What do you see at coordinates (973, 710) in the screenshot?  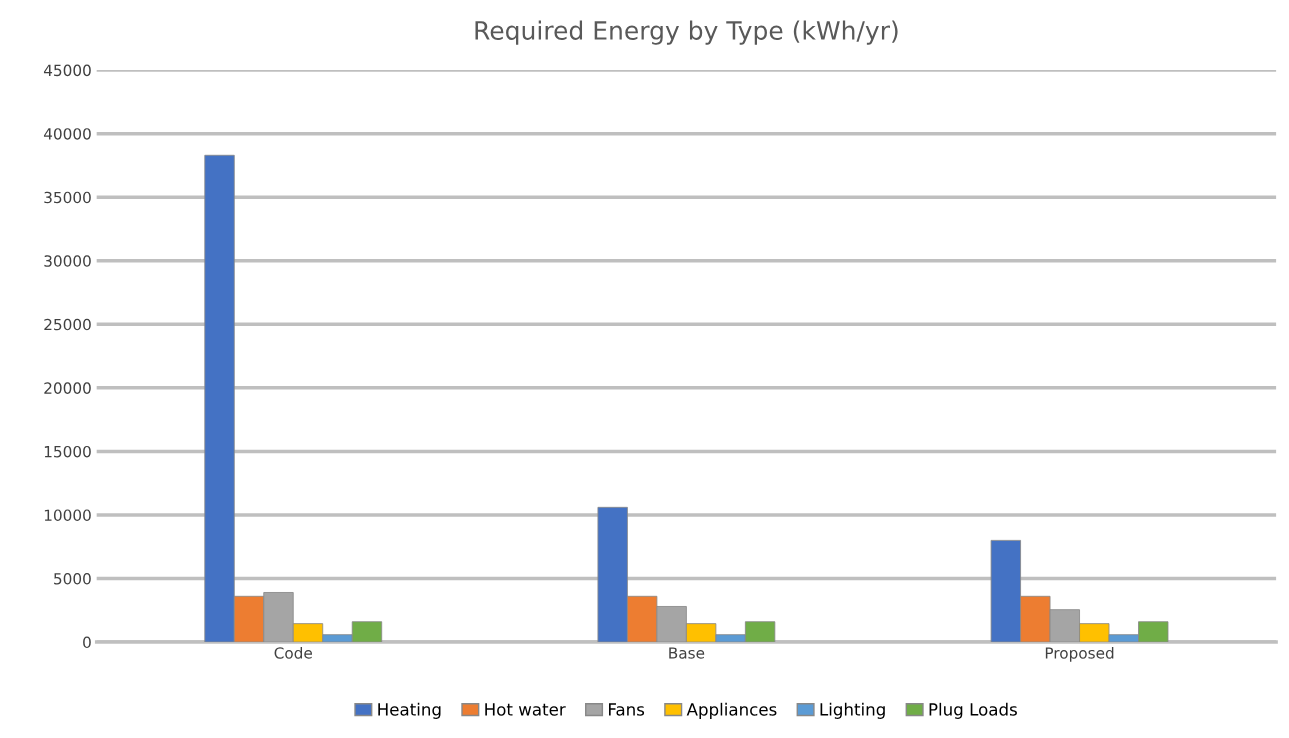 I see `legend-label: Plug Loads` at bounding box center [973, 710].